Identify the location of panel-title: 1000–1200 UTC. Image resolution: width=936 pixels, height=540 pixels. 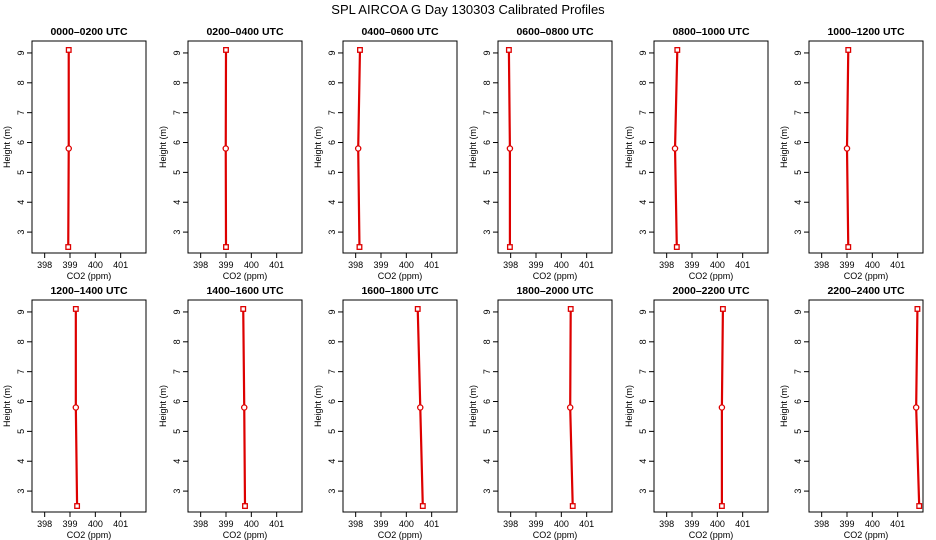
(865, 32).